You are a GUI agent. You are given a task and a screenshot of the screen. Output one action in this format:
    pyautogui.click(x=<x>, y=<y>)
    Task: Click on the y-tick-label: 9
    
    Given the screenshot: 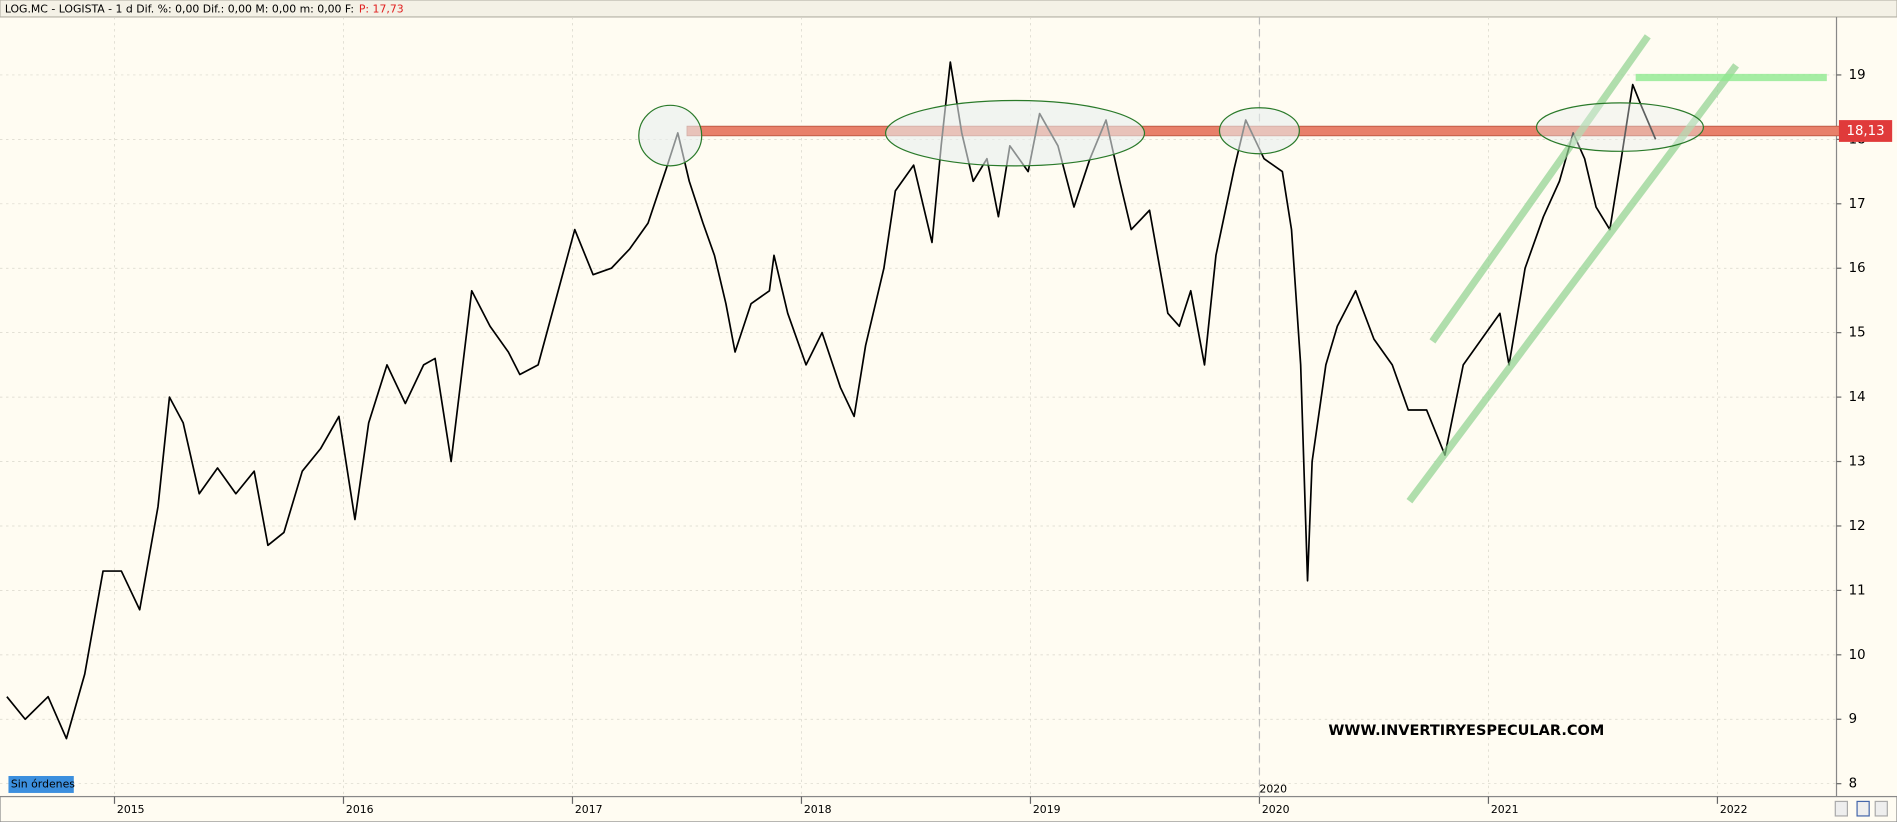 What is the action you would take?
    pyautogui.click(x=1853, y=719)
    